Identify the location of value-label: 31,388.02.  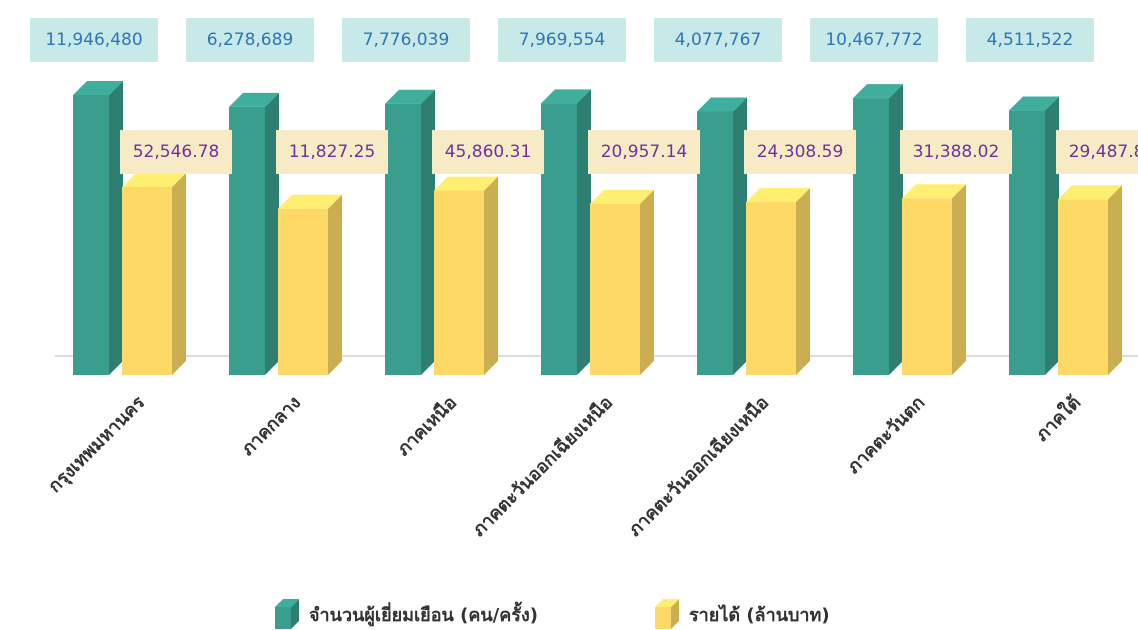
(956, 152).